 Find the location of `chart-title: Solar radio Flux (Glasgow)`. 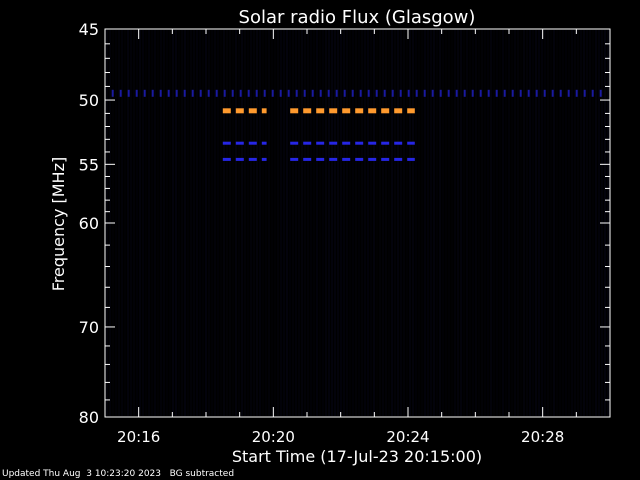

chart-title: Solar radio Flux (Glasgow) is located at coordinates (357, 17).